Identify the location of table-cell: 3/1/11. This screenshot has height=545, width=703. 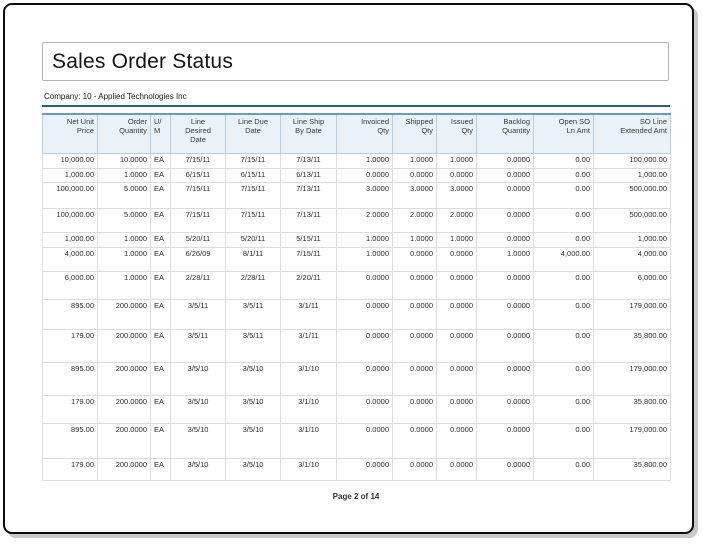
(308, 314).